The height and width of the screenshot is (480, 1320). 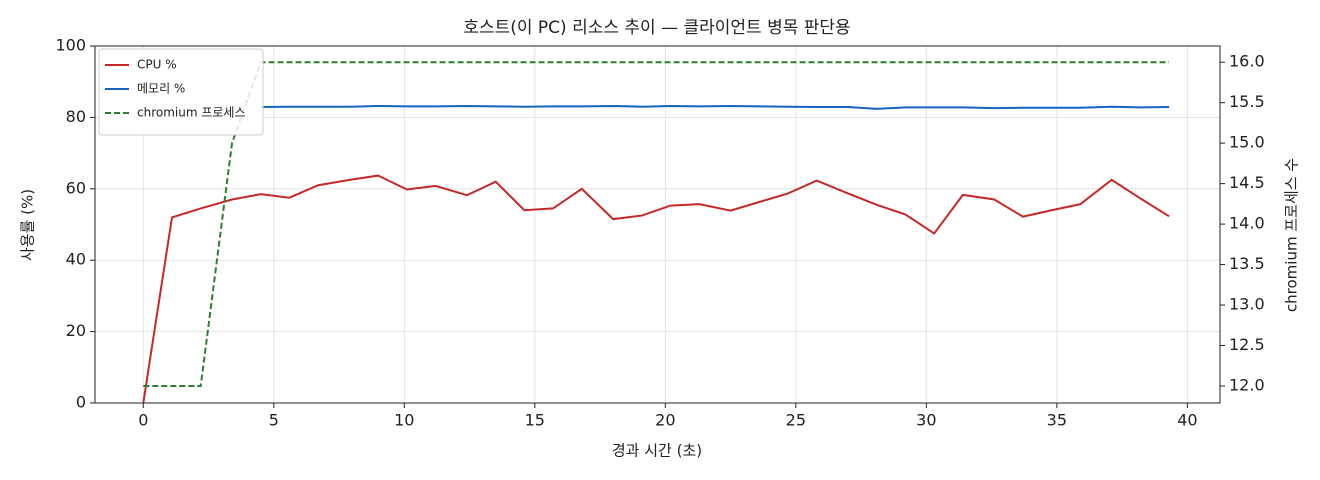 I want to click on series-line, so click(x=715, y=107).